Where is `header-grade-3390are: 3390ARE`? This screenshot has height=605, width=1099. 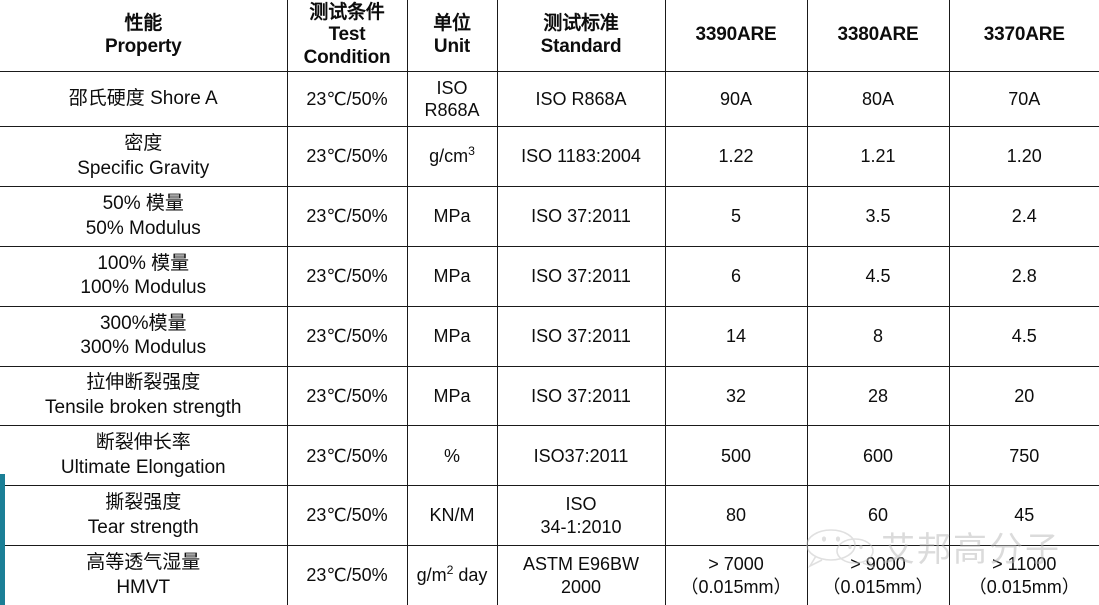 header-grade-3390are: 3390ARE is located at coordinates (736, 36).